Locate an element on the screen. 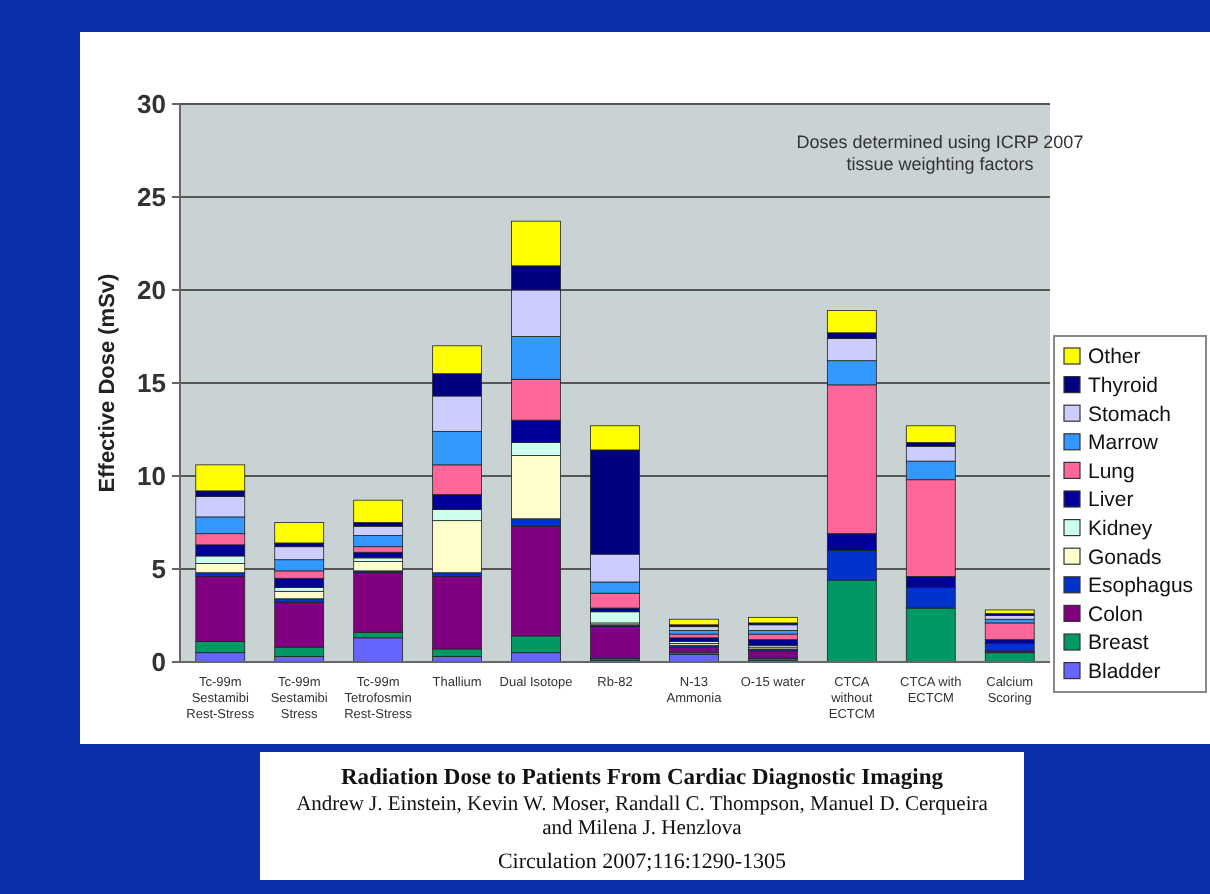 The image size is (1210, 894). legend-label: Other is located at coordinates (1115, 357).